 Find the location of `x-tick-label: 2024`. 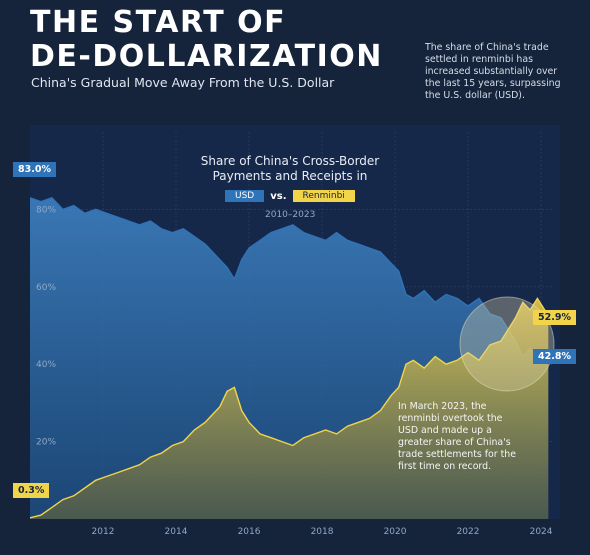

x-tick-label: 2024 is located at coordinates (541, 532).